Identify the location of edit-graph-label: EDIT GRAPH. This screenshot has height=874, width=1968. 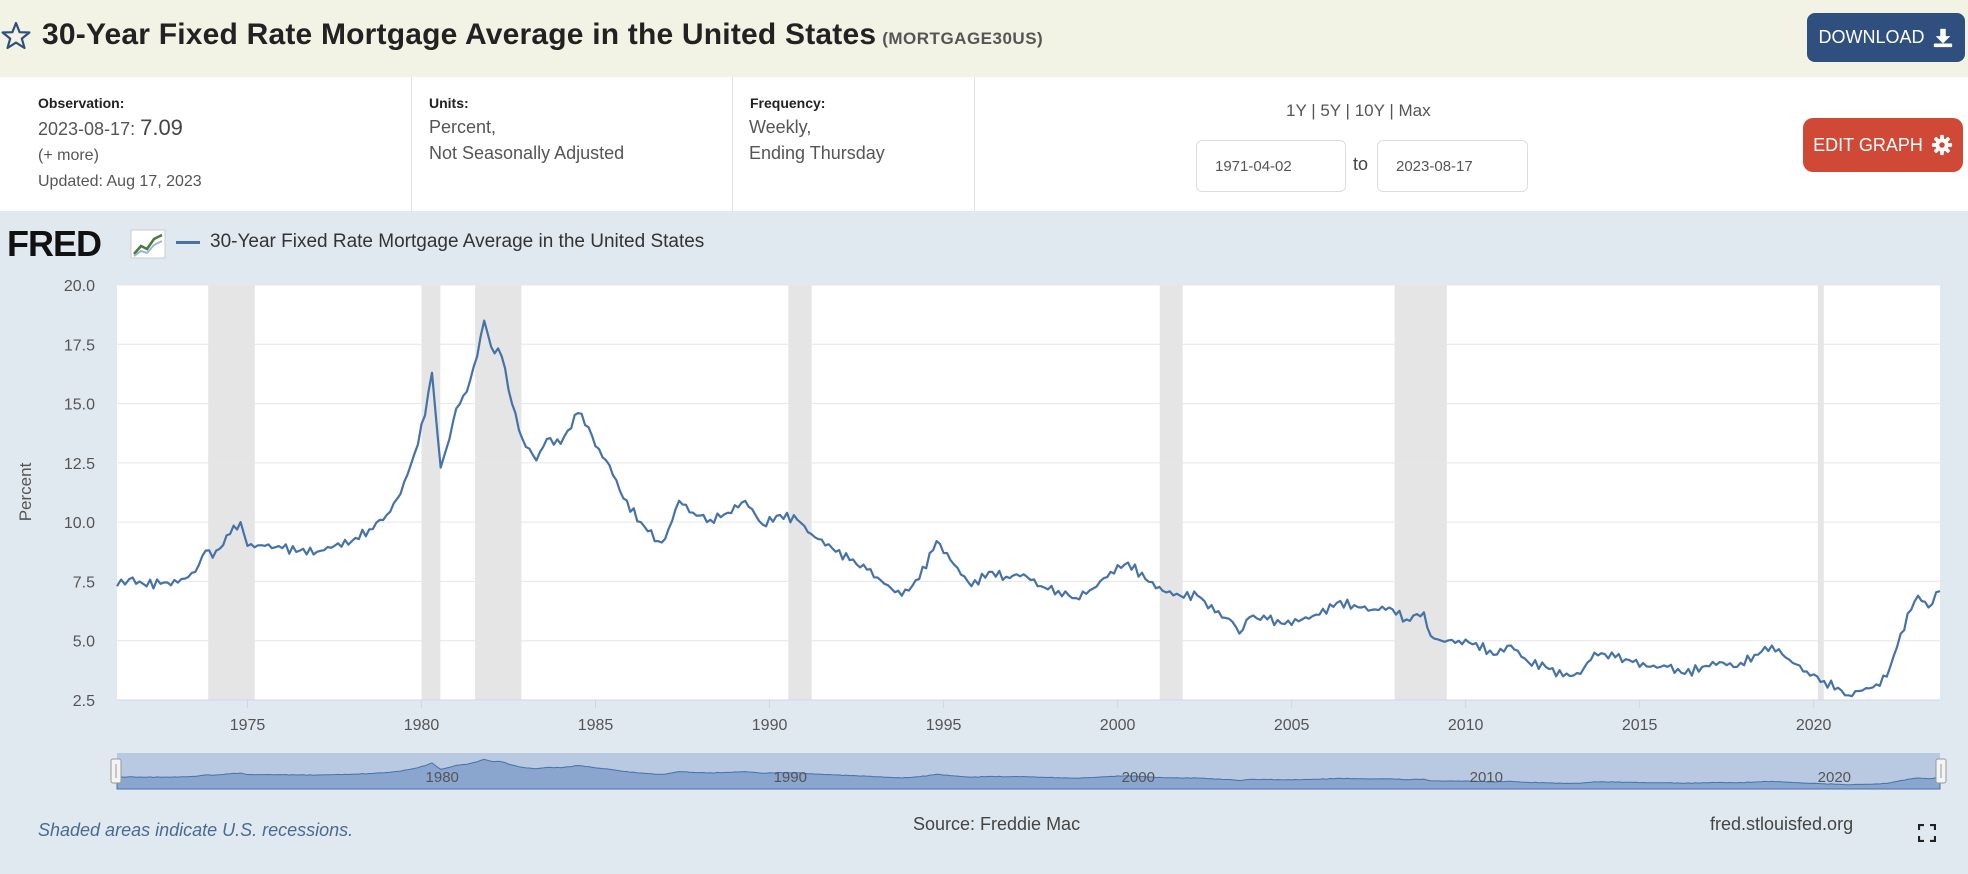
(1868, 144).